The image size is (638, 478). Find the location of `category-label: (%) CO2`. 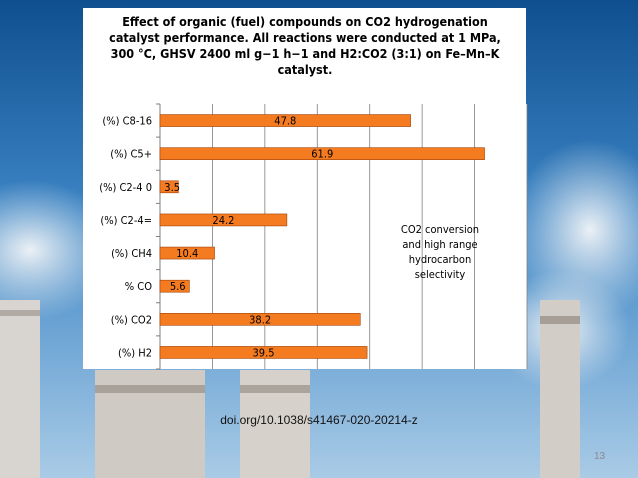

category-label: (%) CO2 is located at coordinates (131, 319).